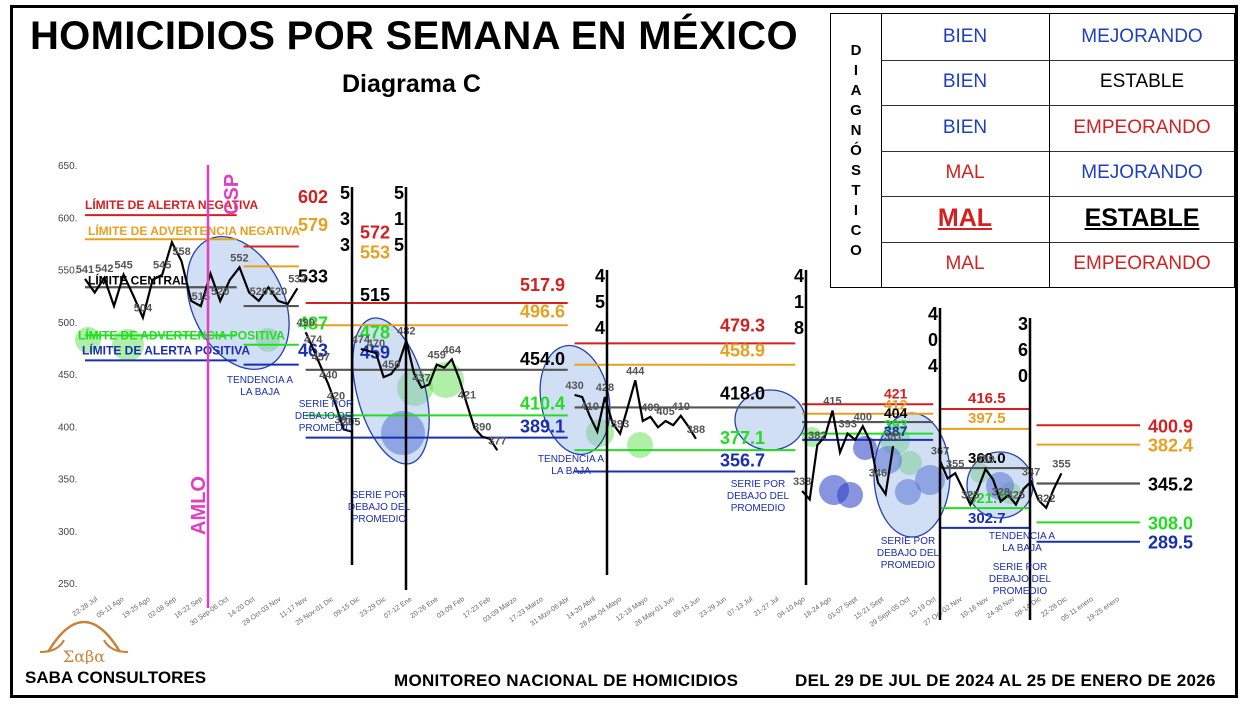 The width and height of the screenshot is (1248, 706). What do you see at coordinates (162, 266) in the screenshot?
I see `data-label: 545` at bounding box center [162, 266].